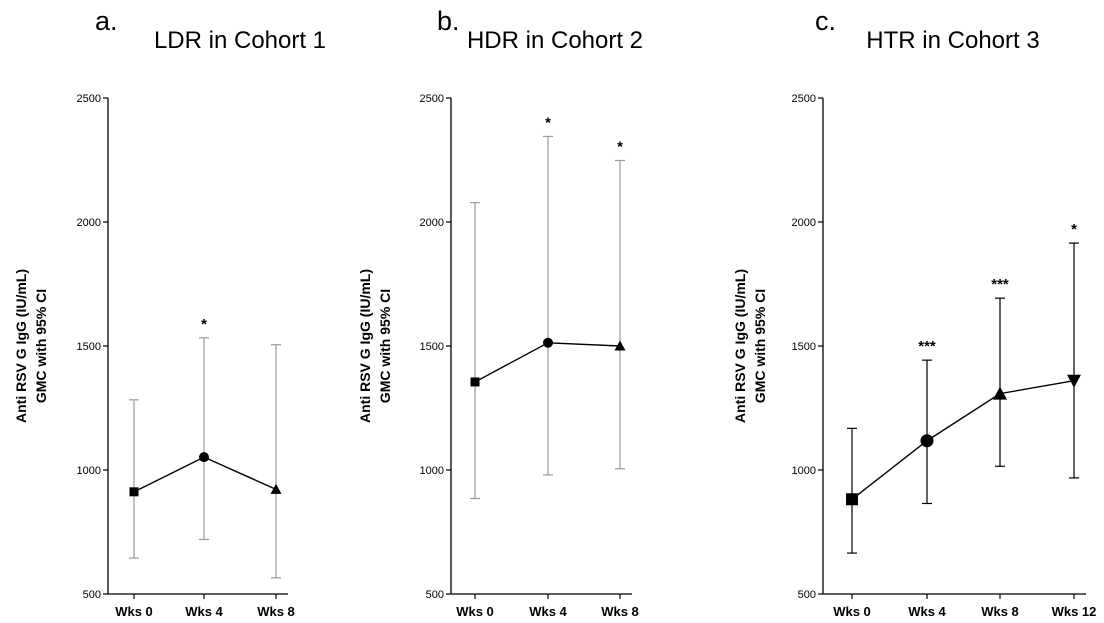 Image resolution: width=1104 pixels, height=623 pixels. I want to click on panel-letter: c., so click(825, 21).